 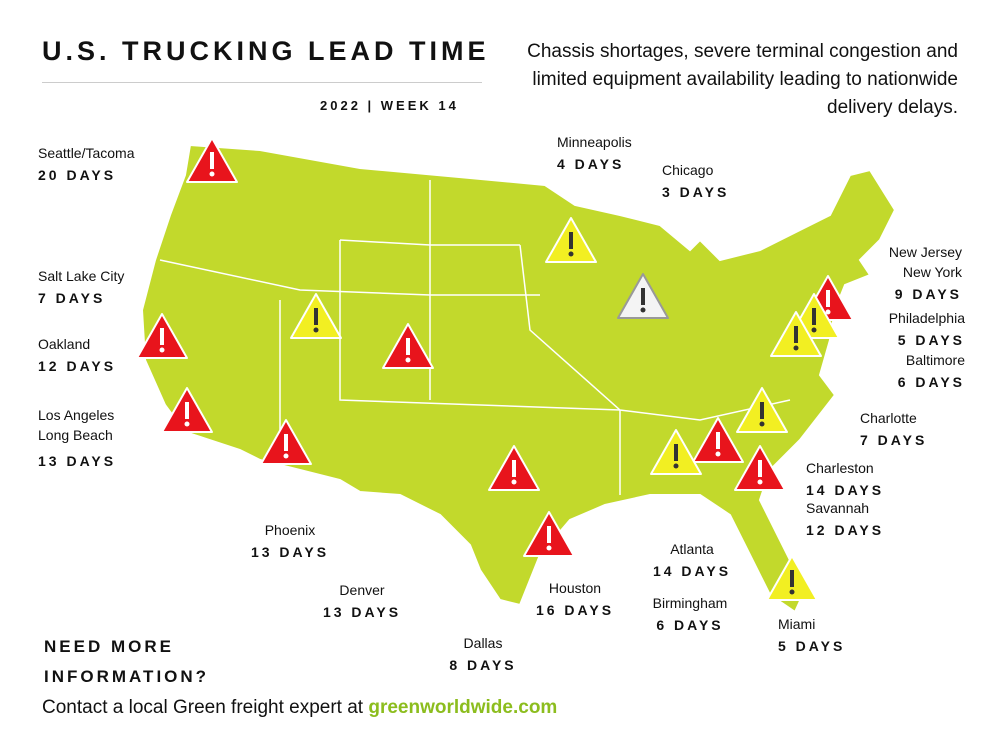 What do you see at coordinates (594, 153) in the screenshot?
I see `city: Minneapolis 4 DAYS` at bounding box center [594, 153].